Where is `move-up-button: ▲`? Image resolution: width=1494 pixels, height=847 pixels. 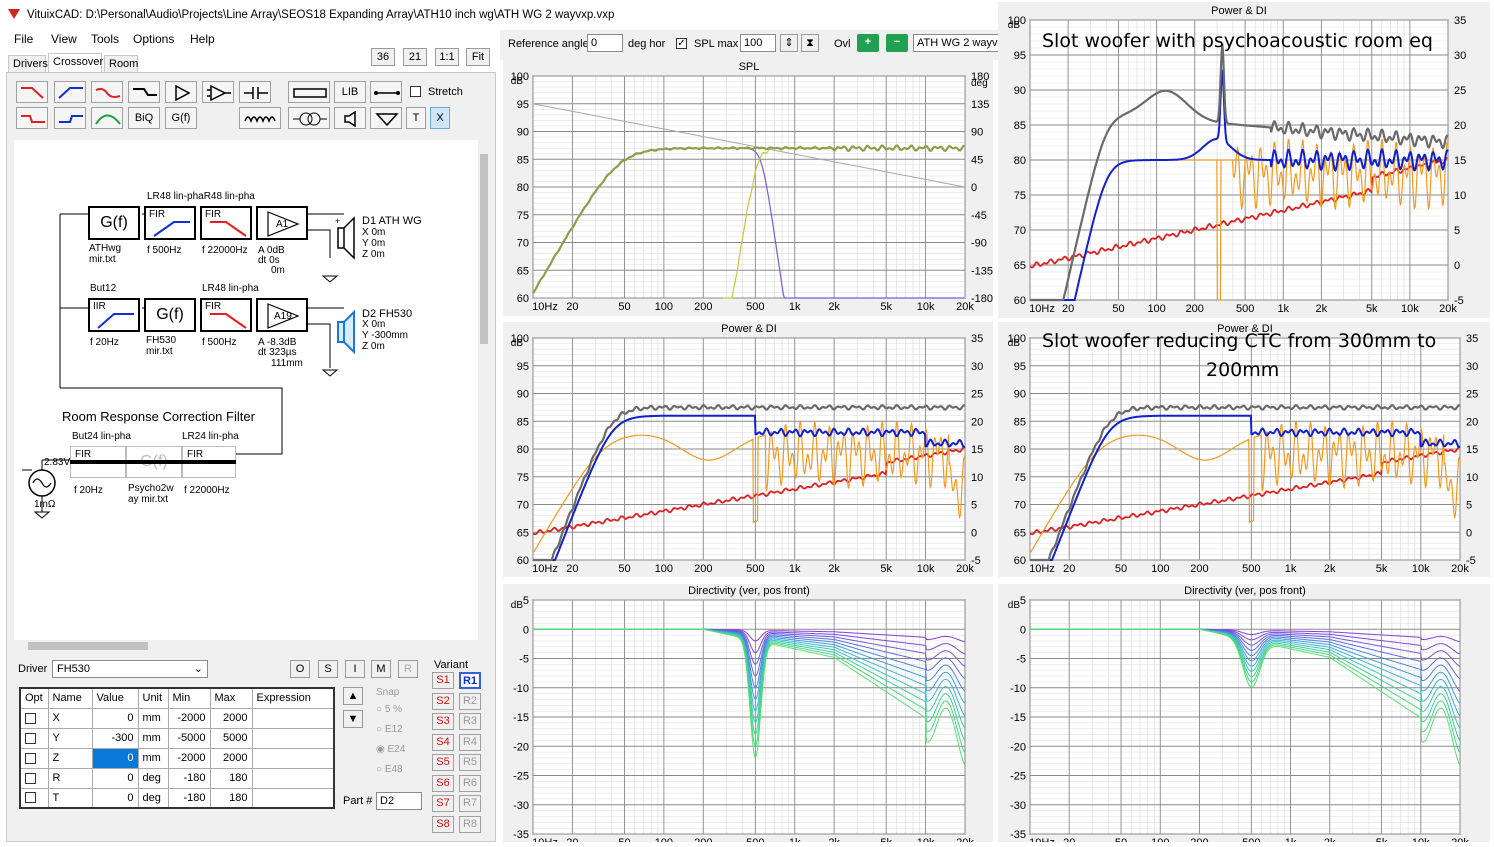 move-up-button: ▲ is located at coordinates (353, 696).